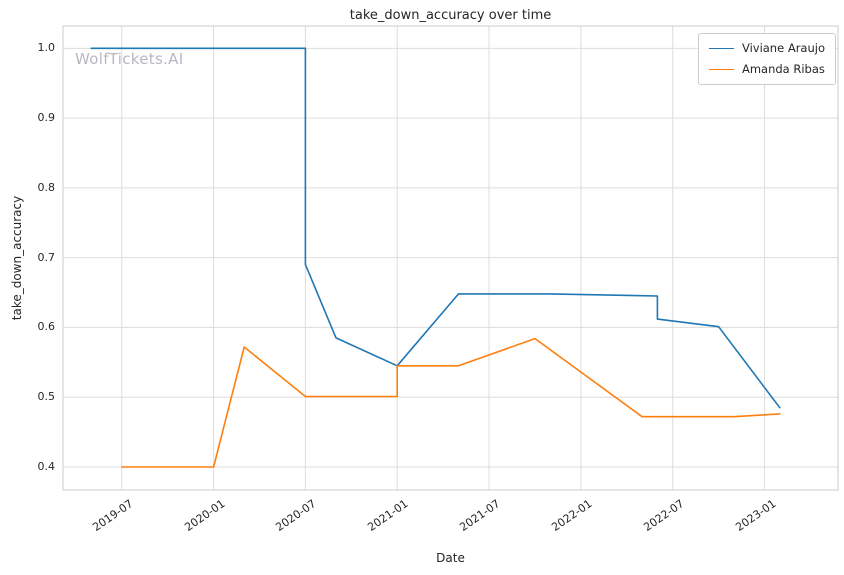 The height and width of the screenshot is (575, 844). Describe the element at coordinates (46, 397) in the screenshot. I see `y-tick-label: 0.5` at that location.